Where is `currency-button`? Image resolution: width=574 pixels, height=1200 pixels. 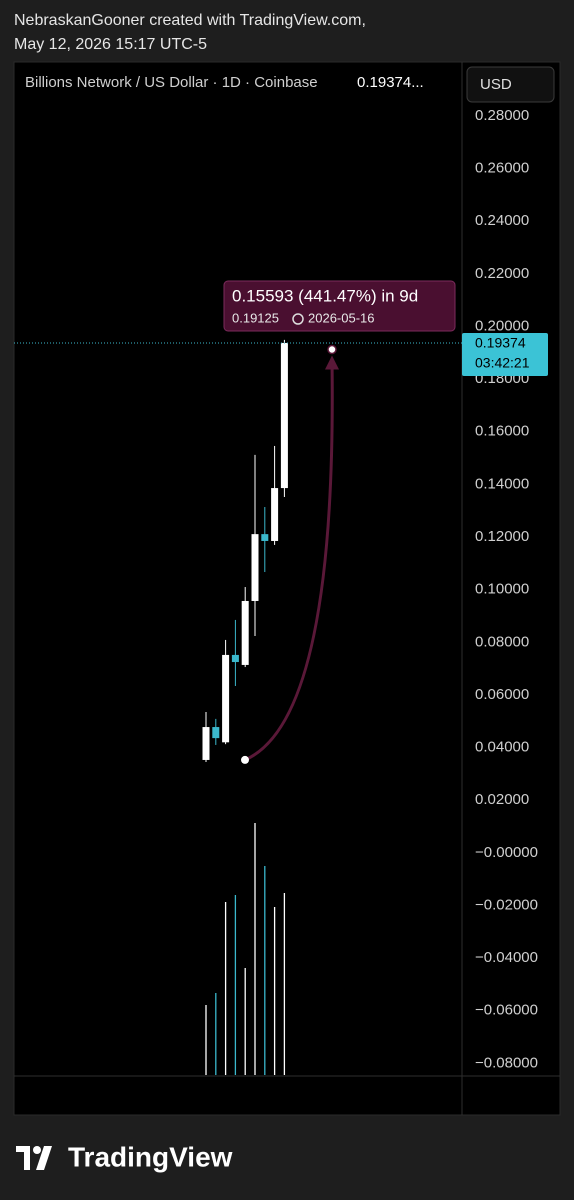 currency-button is located at coordinates (510, 84).